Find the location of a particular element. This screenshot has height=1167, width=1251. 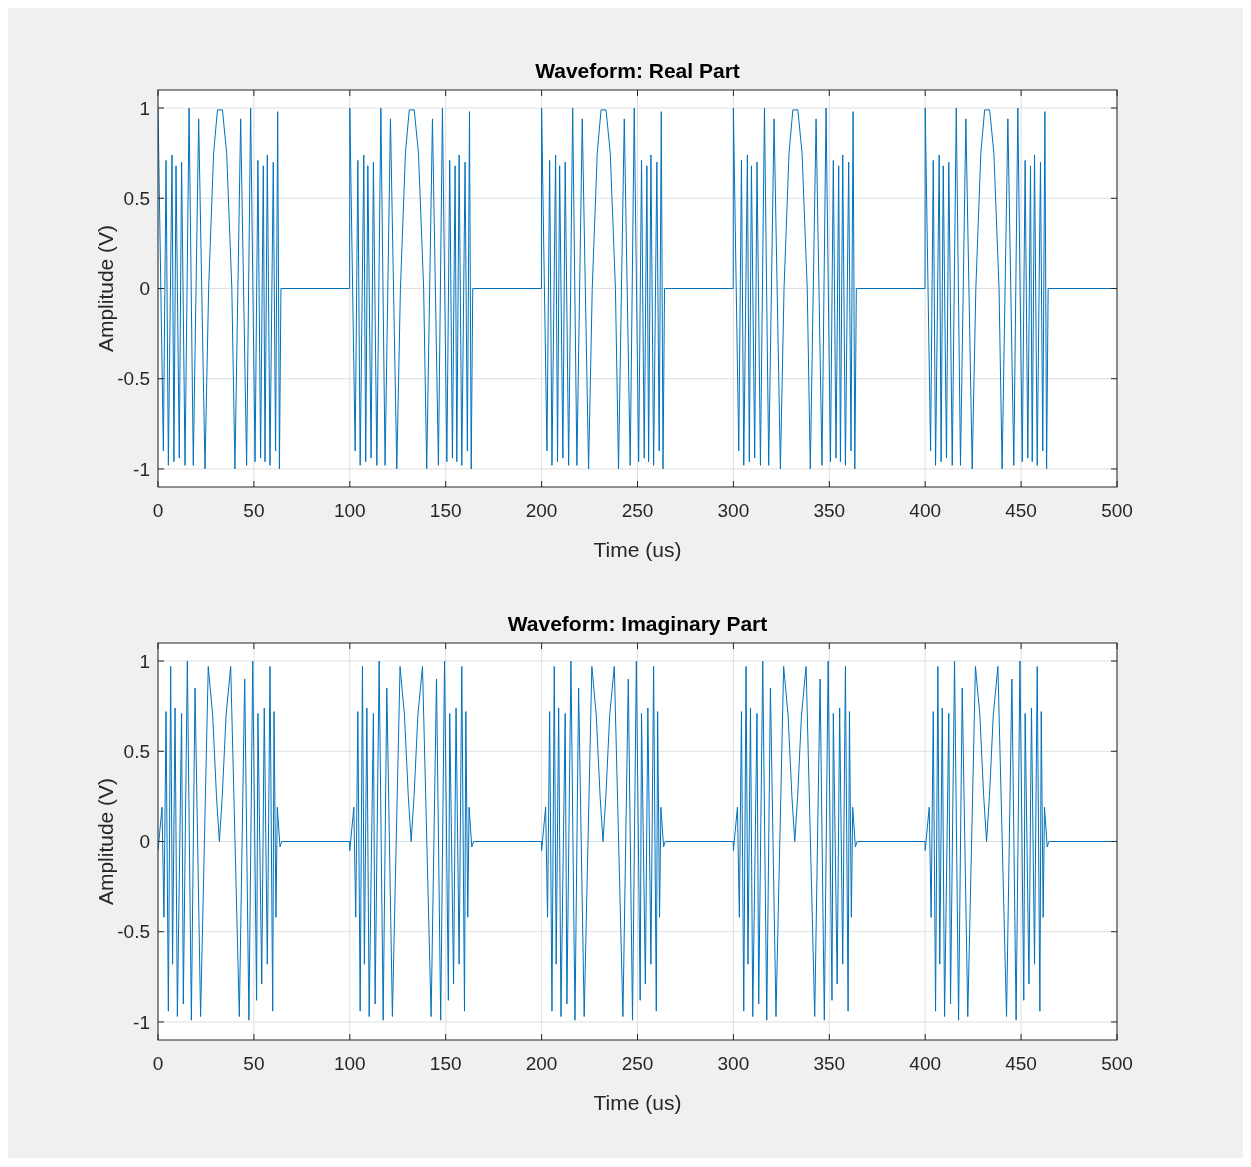

chart-title: Waveform: Imaginary Part is located at coordinates (637, 623).